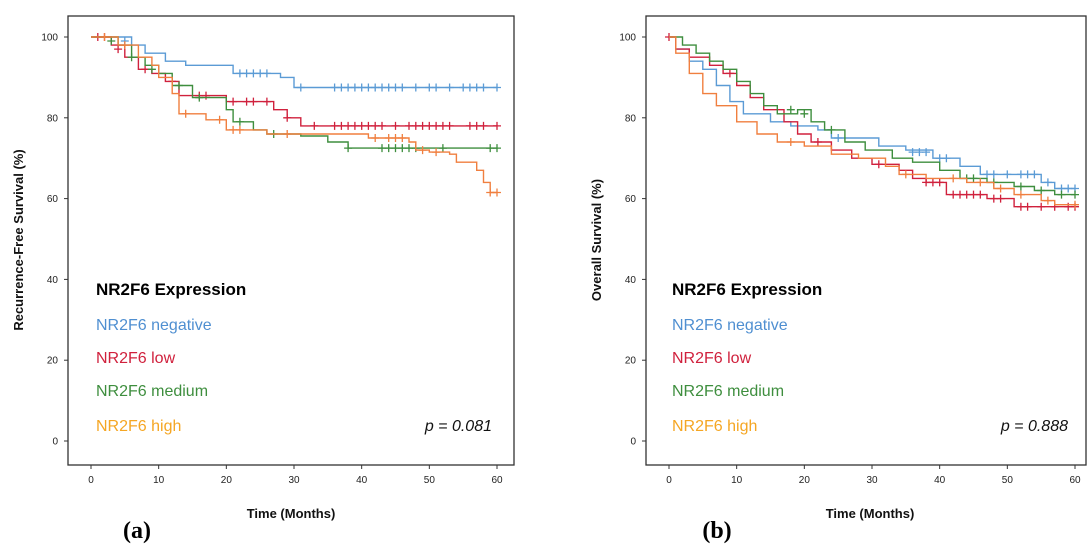 The image size is (1087, 545). I want to click on y-ticks-a: 0 20 40 60 80 100, so click(54, 240).